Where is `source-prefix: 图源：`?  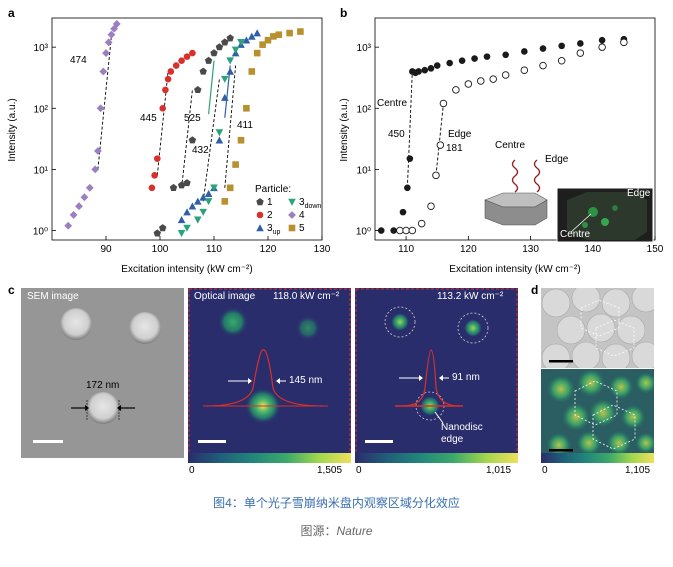
source-prefix: 图源： is located at coordinates (318, 531).